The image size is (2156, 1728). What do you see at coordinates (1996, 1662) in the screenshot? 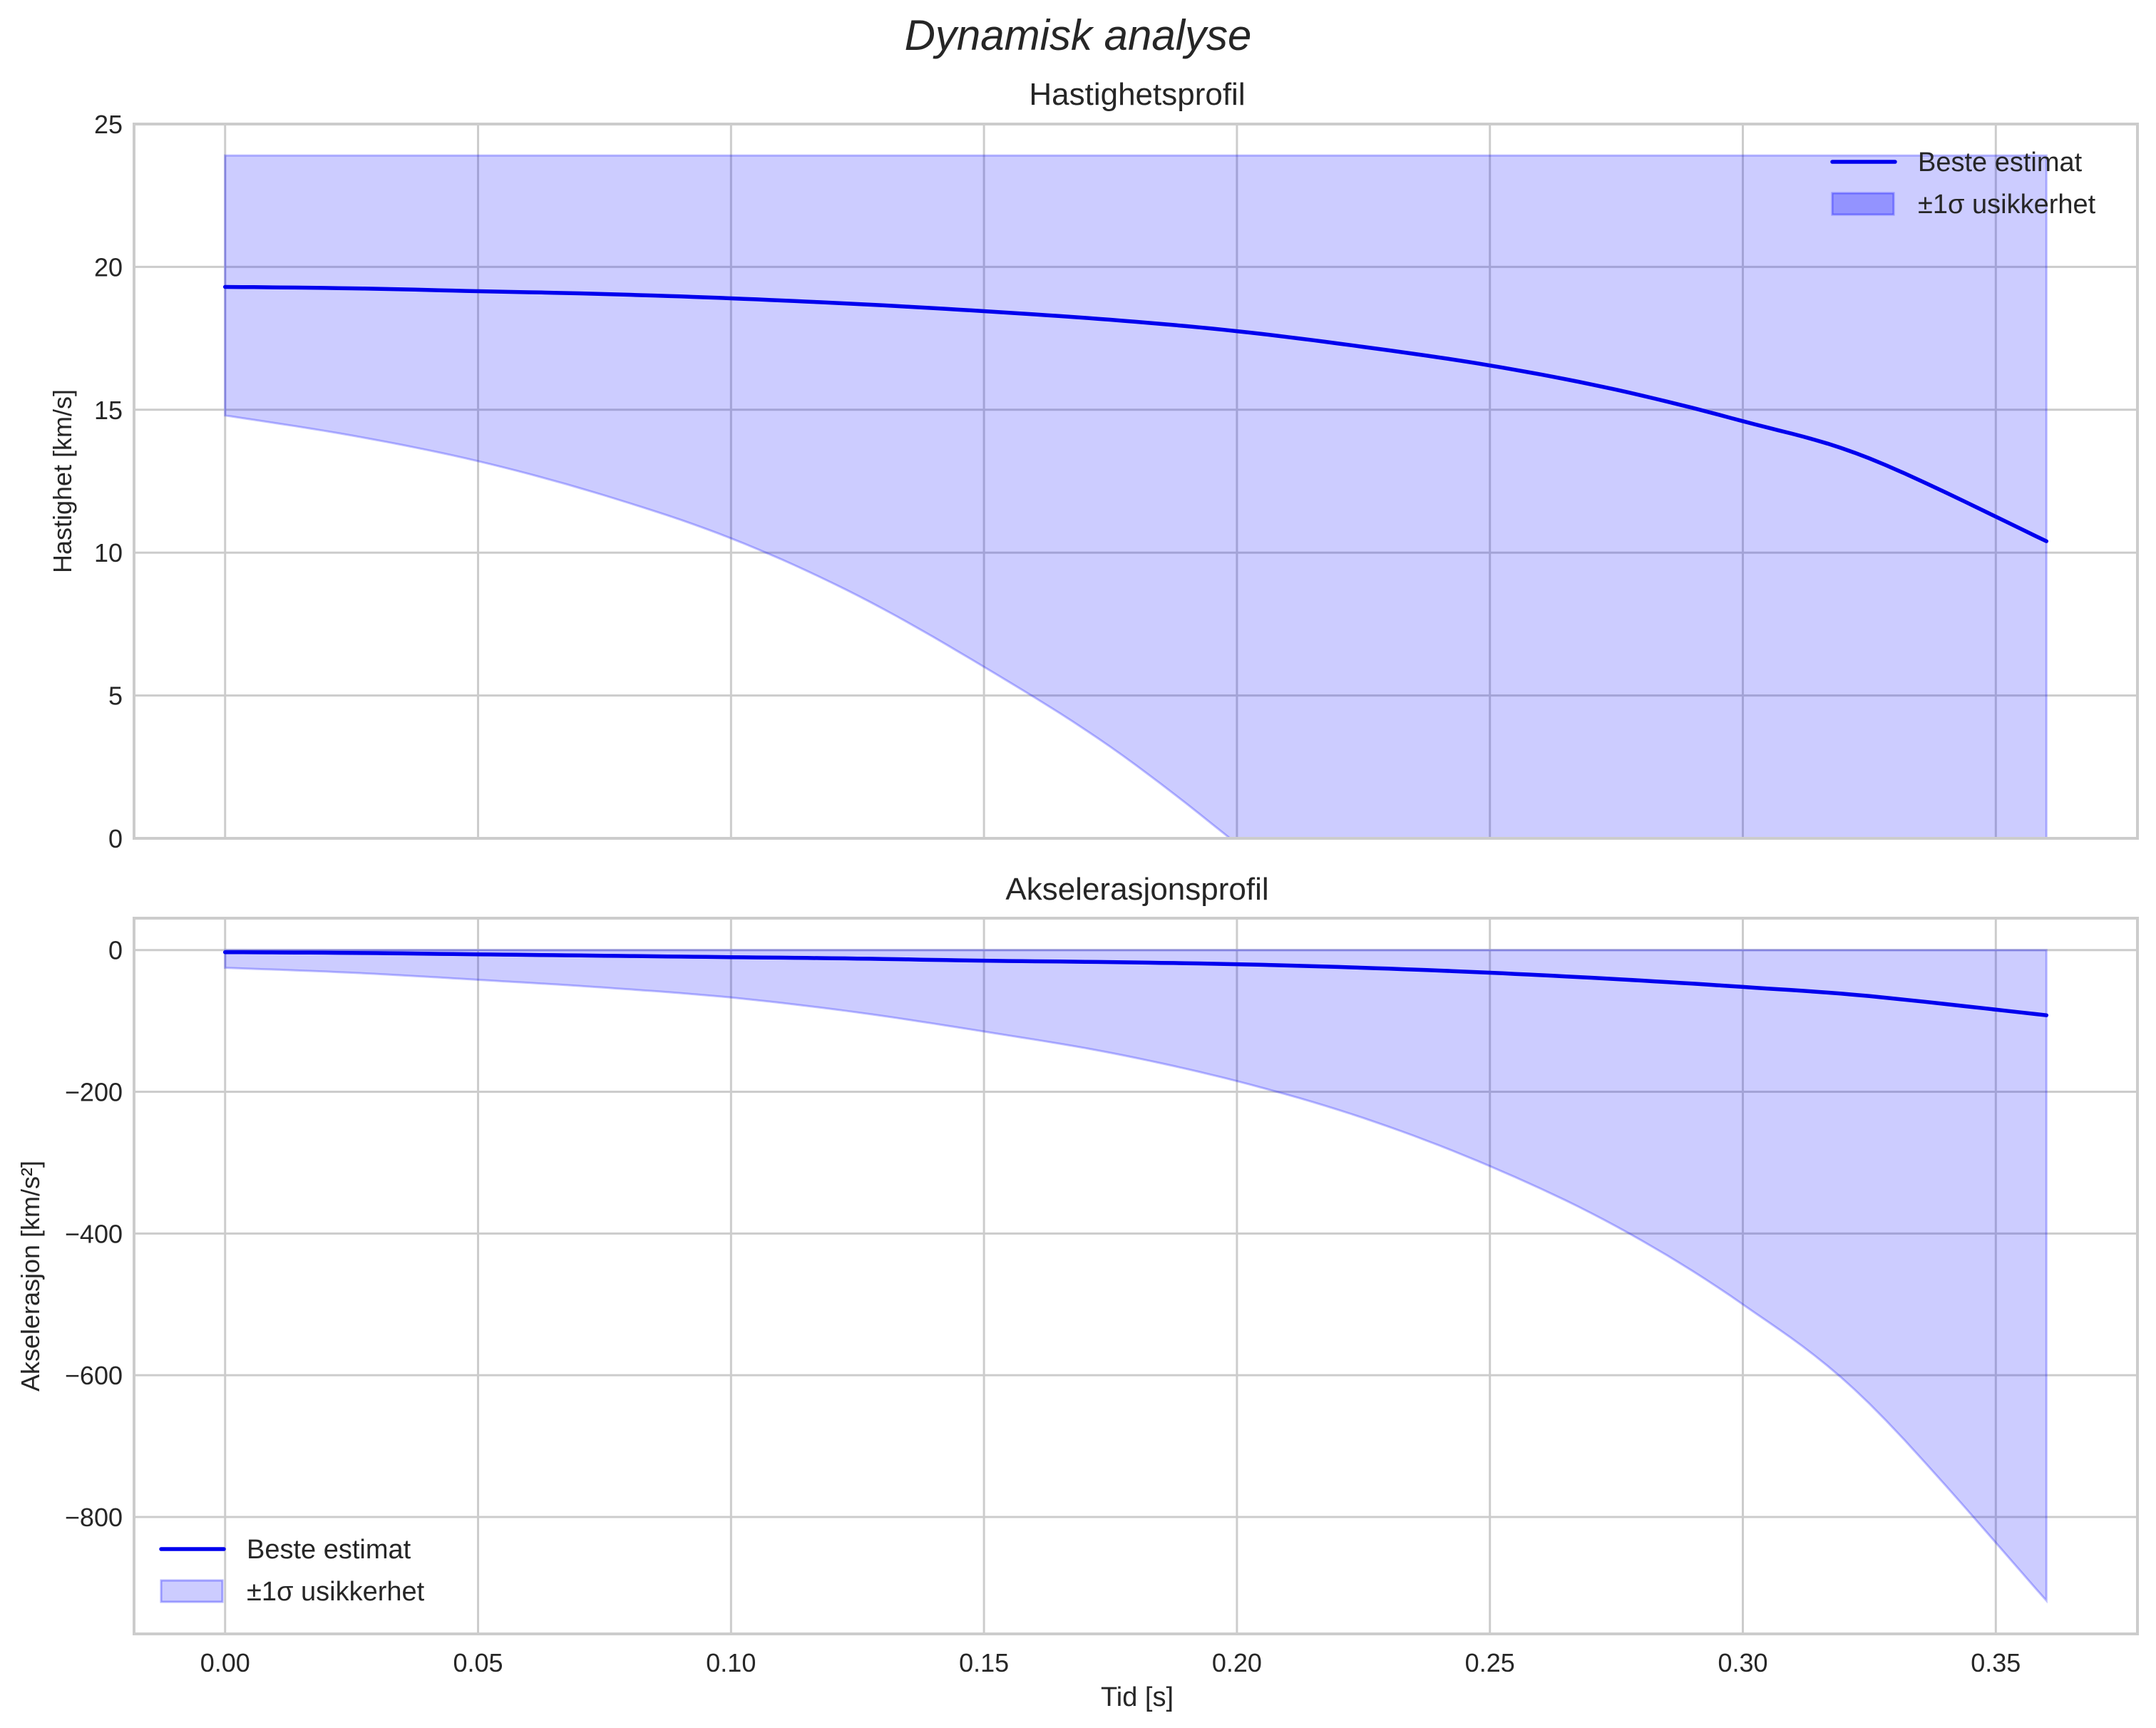
I see `x-tick-label: 0.35` at bounding box center [1996, 1662].